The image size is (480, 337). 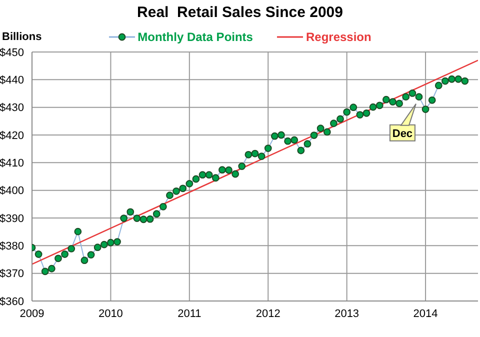 I want to click on y-axis-title: Billions, so click(x=22, y=37).